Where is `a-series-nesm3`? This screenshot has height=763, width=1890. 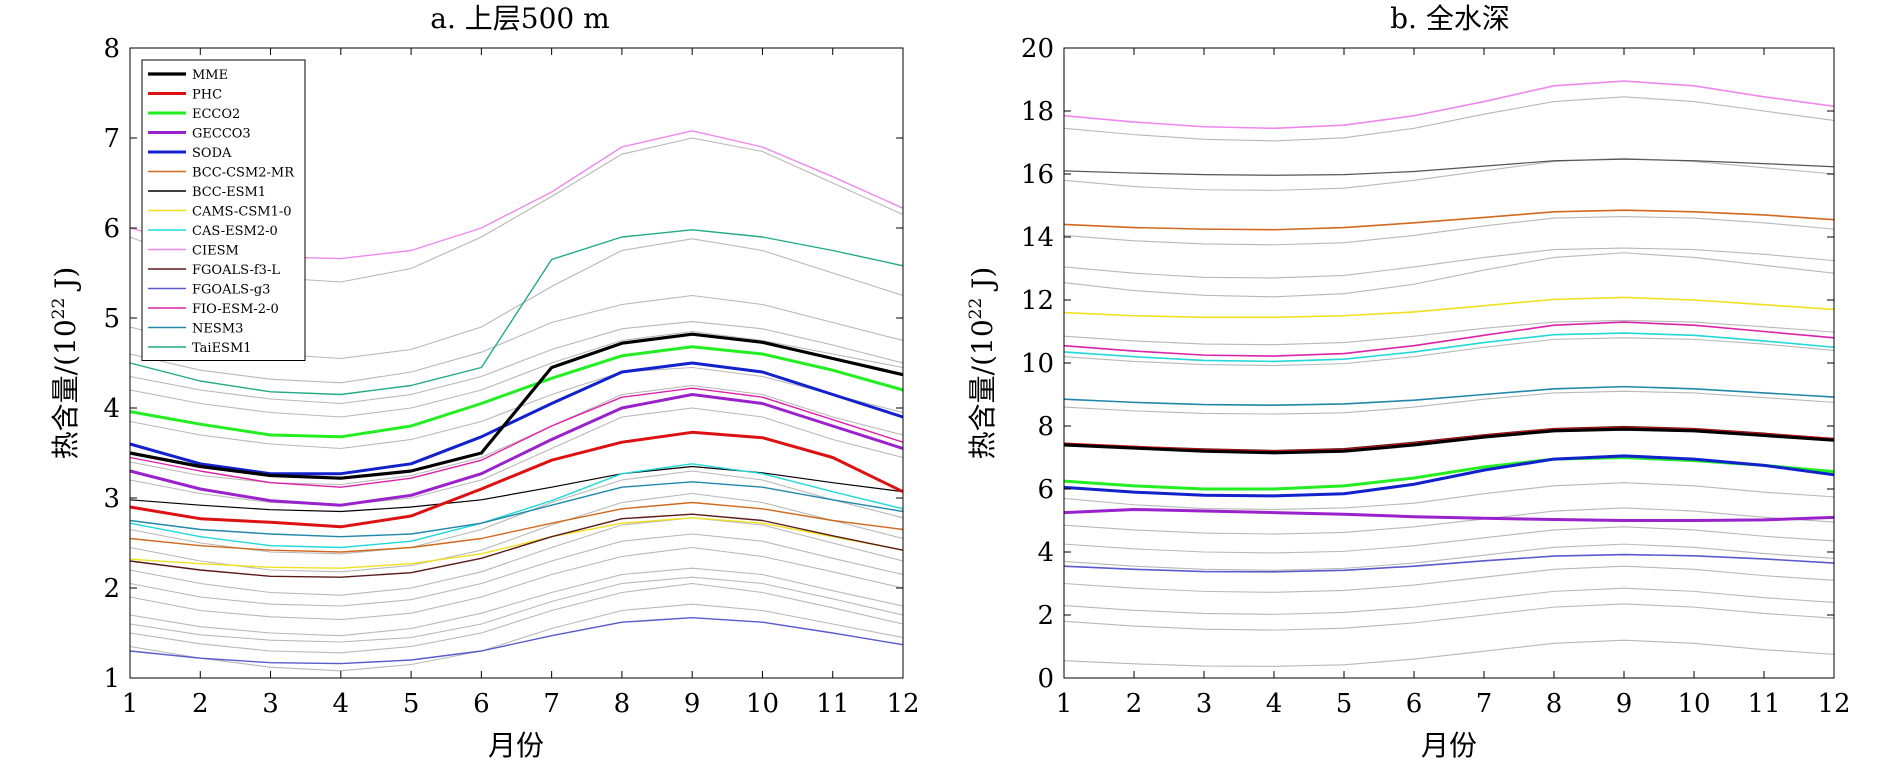 a-series-nesm3 is located at coordinates (516, 509).